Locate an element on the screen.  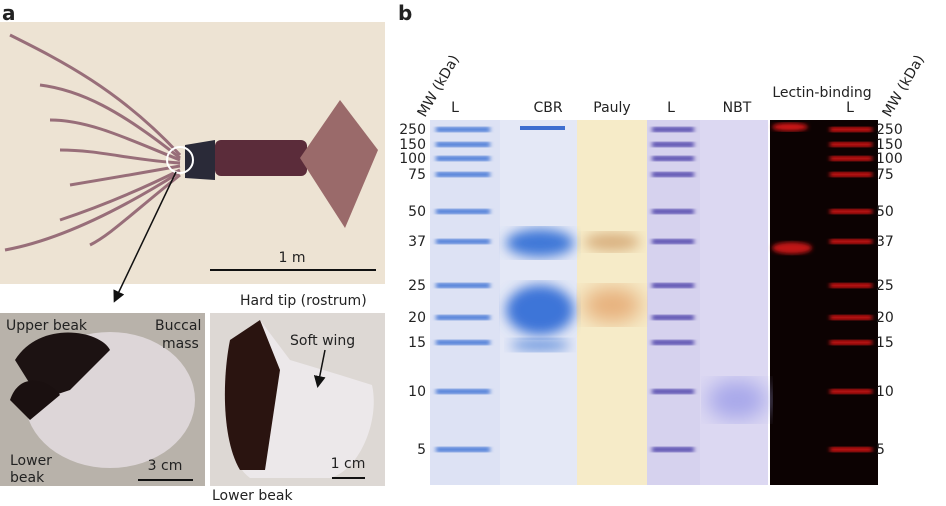
panel-label: b is located at coordinates (405, 13).